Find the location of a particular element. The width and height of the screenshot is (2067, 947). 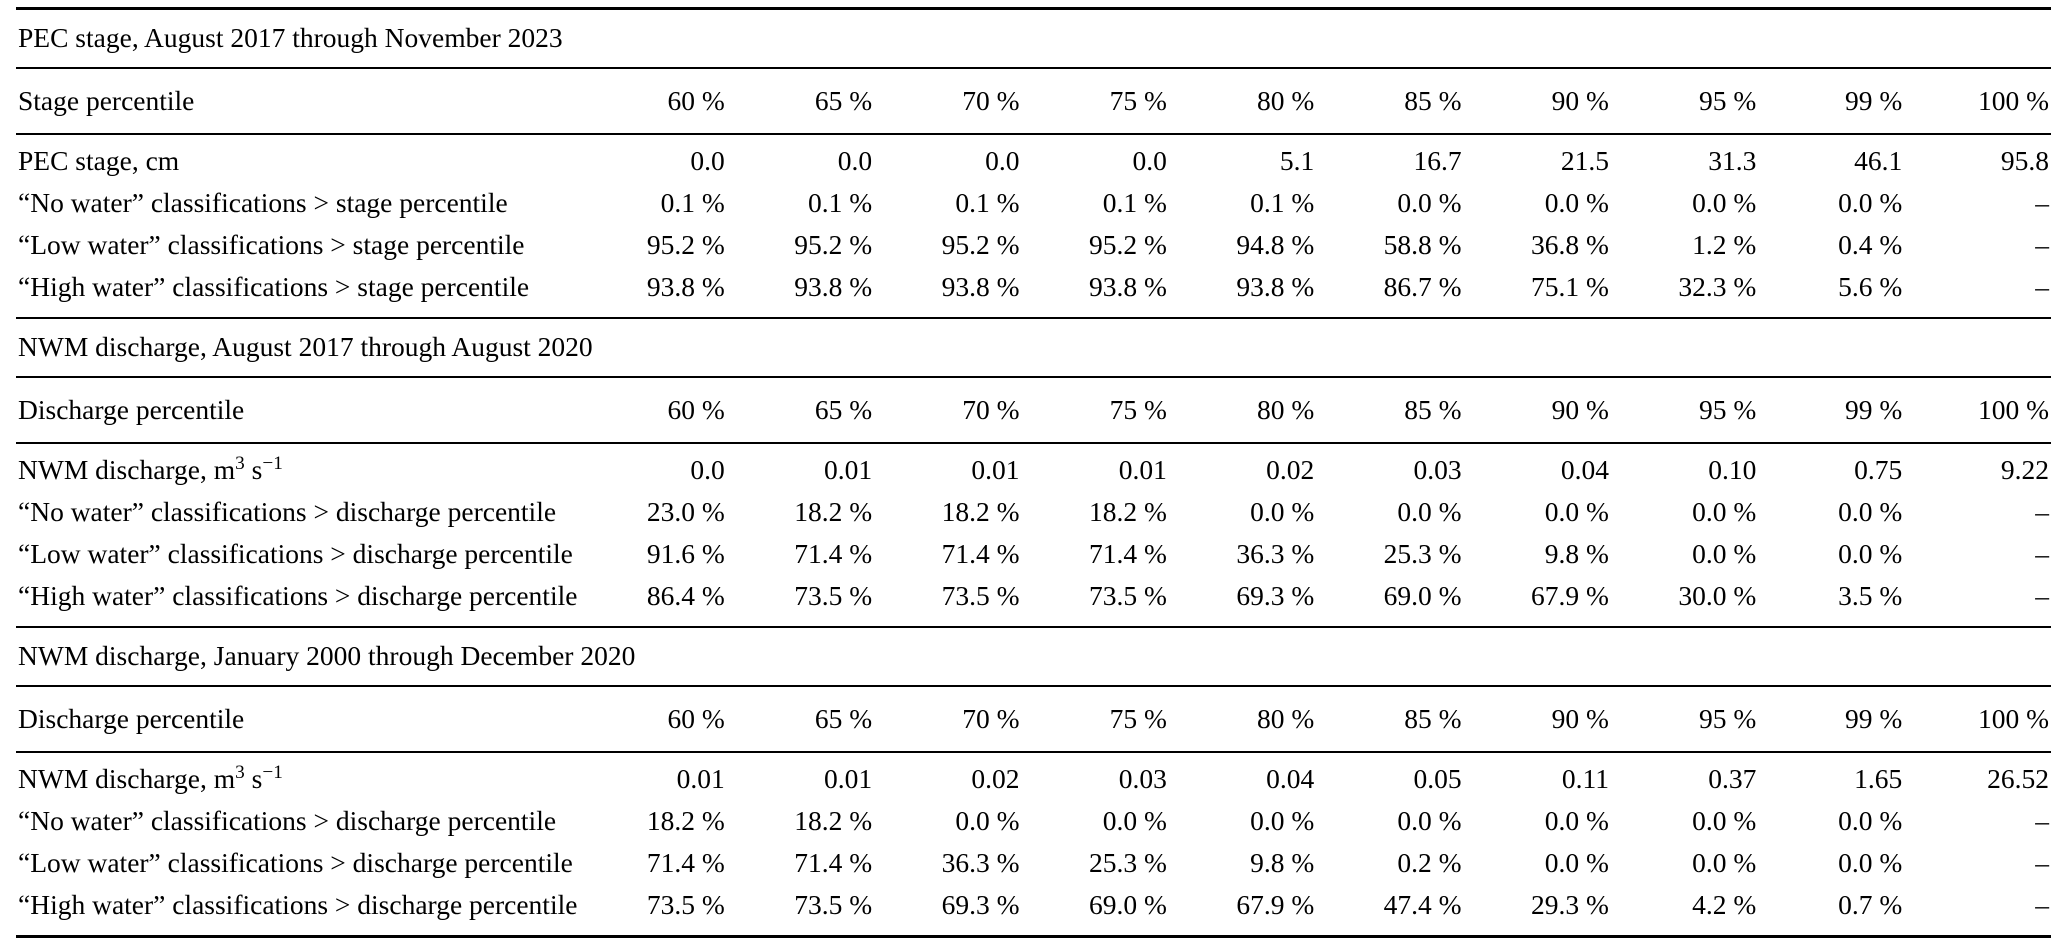

value-cell: 95.2 % is located at coordinates (1127, 244).